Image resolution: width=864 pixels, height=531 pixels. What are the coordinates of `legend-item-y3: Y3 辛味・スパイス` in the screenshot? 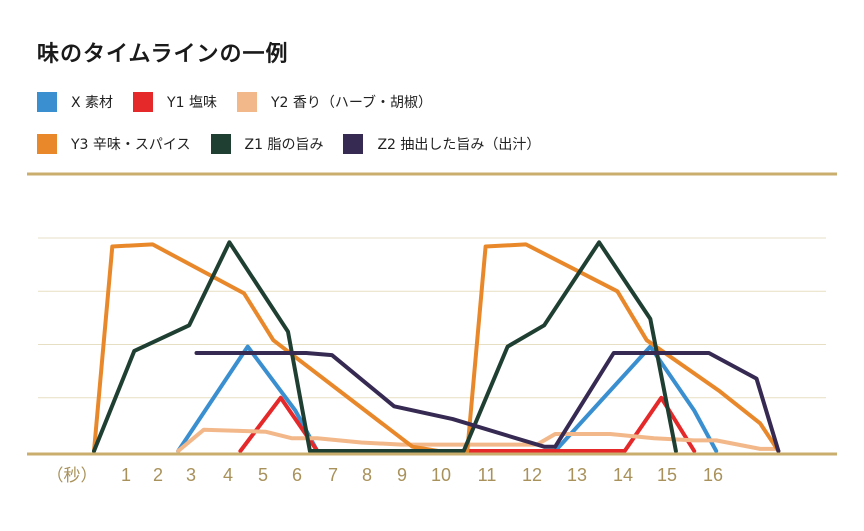 It's located at (114, 144).